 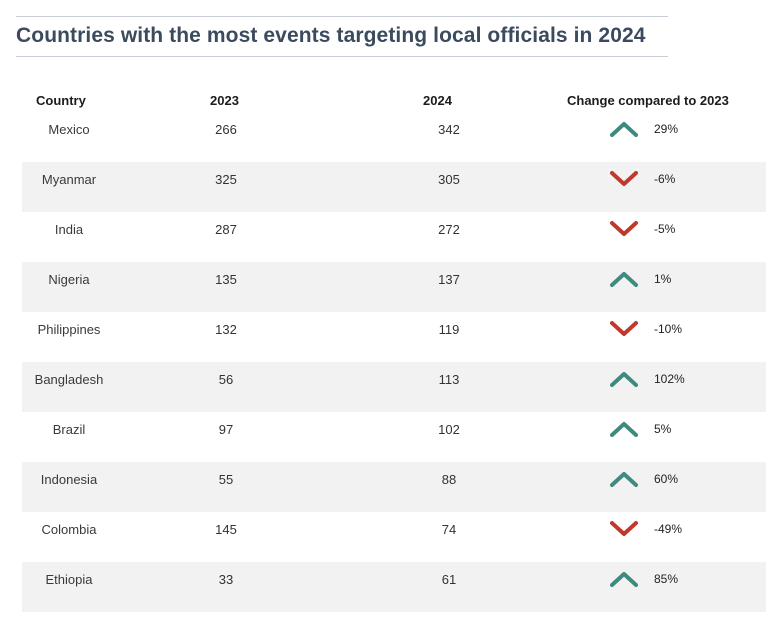 I want to click on value-2023-cell: 33, so click(x=226, y=579).